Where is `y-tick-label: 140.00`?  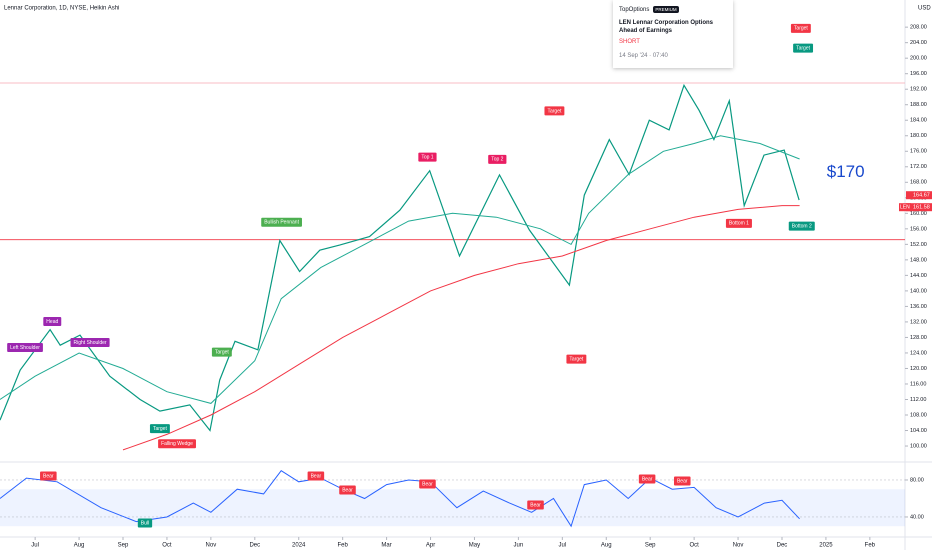 y-tick-label: 140.00 is located at coordinates (918, 291).